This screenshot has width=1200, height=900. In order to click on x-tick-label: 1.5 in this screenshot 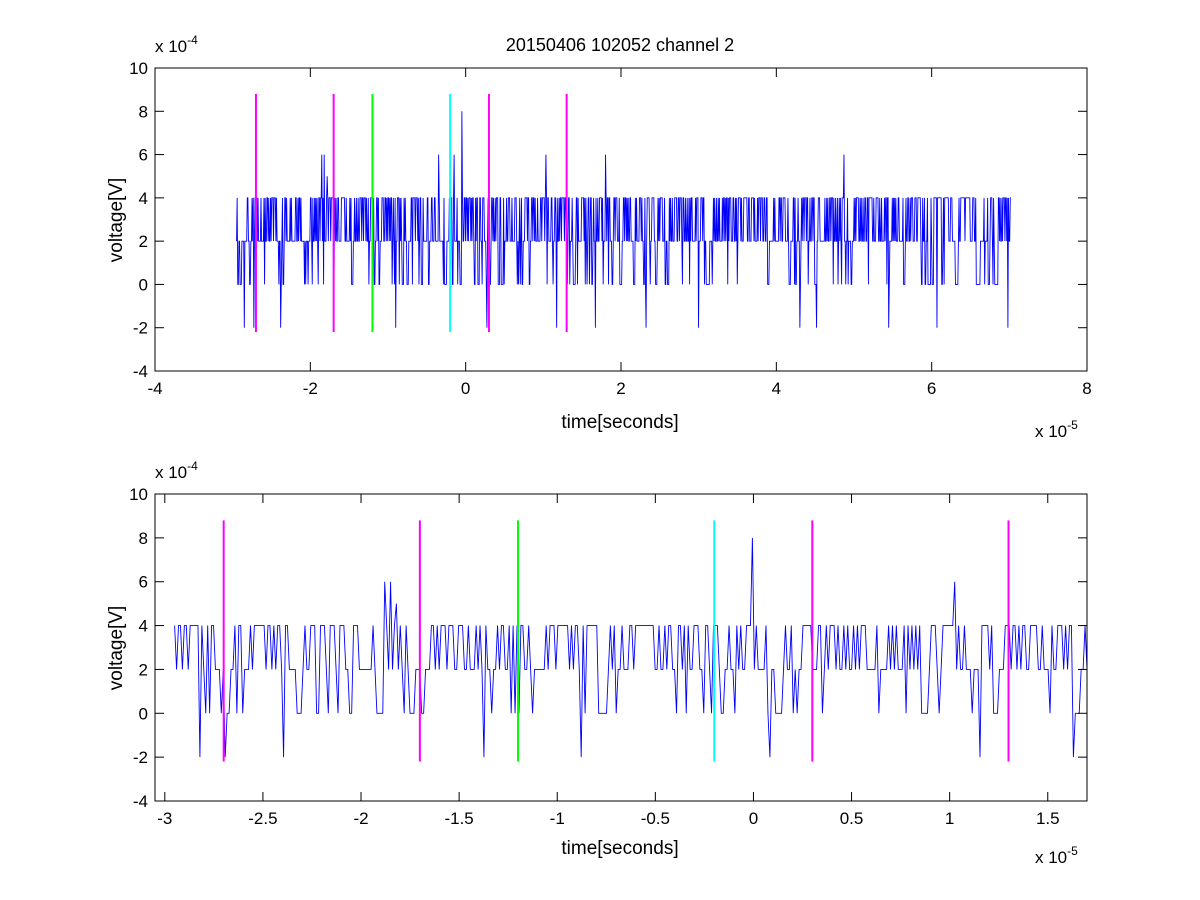, I will do `click(1048, 818)`.